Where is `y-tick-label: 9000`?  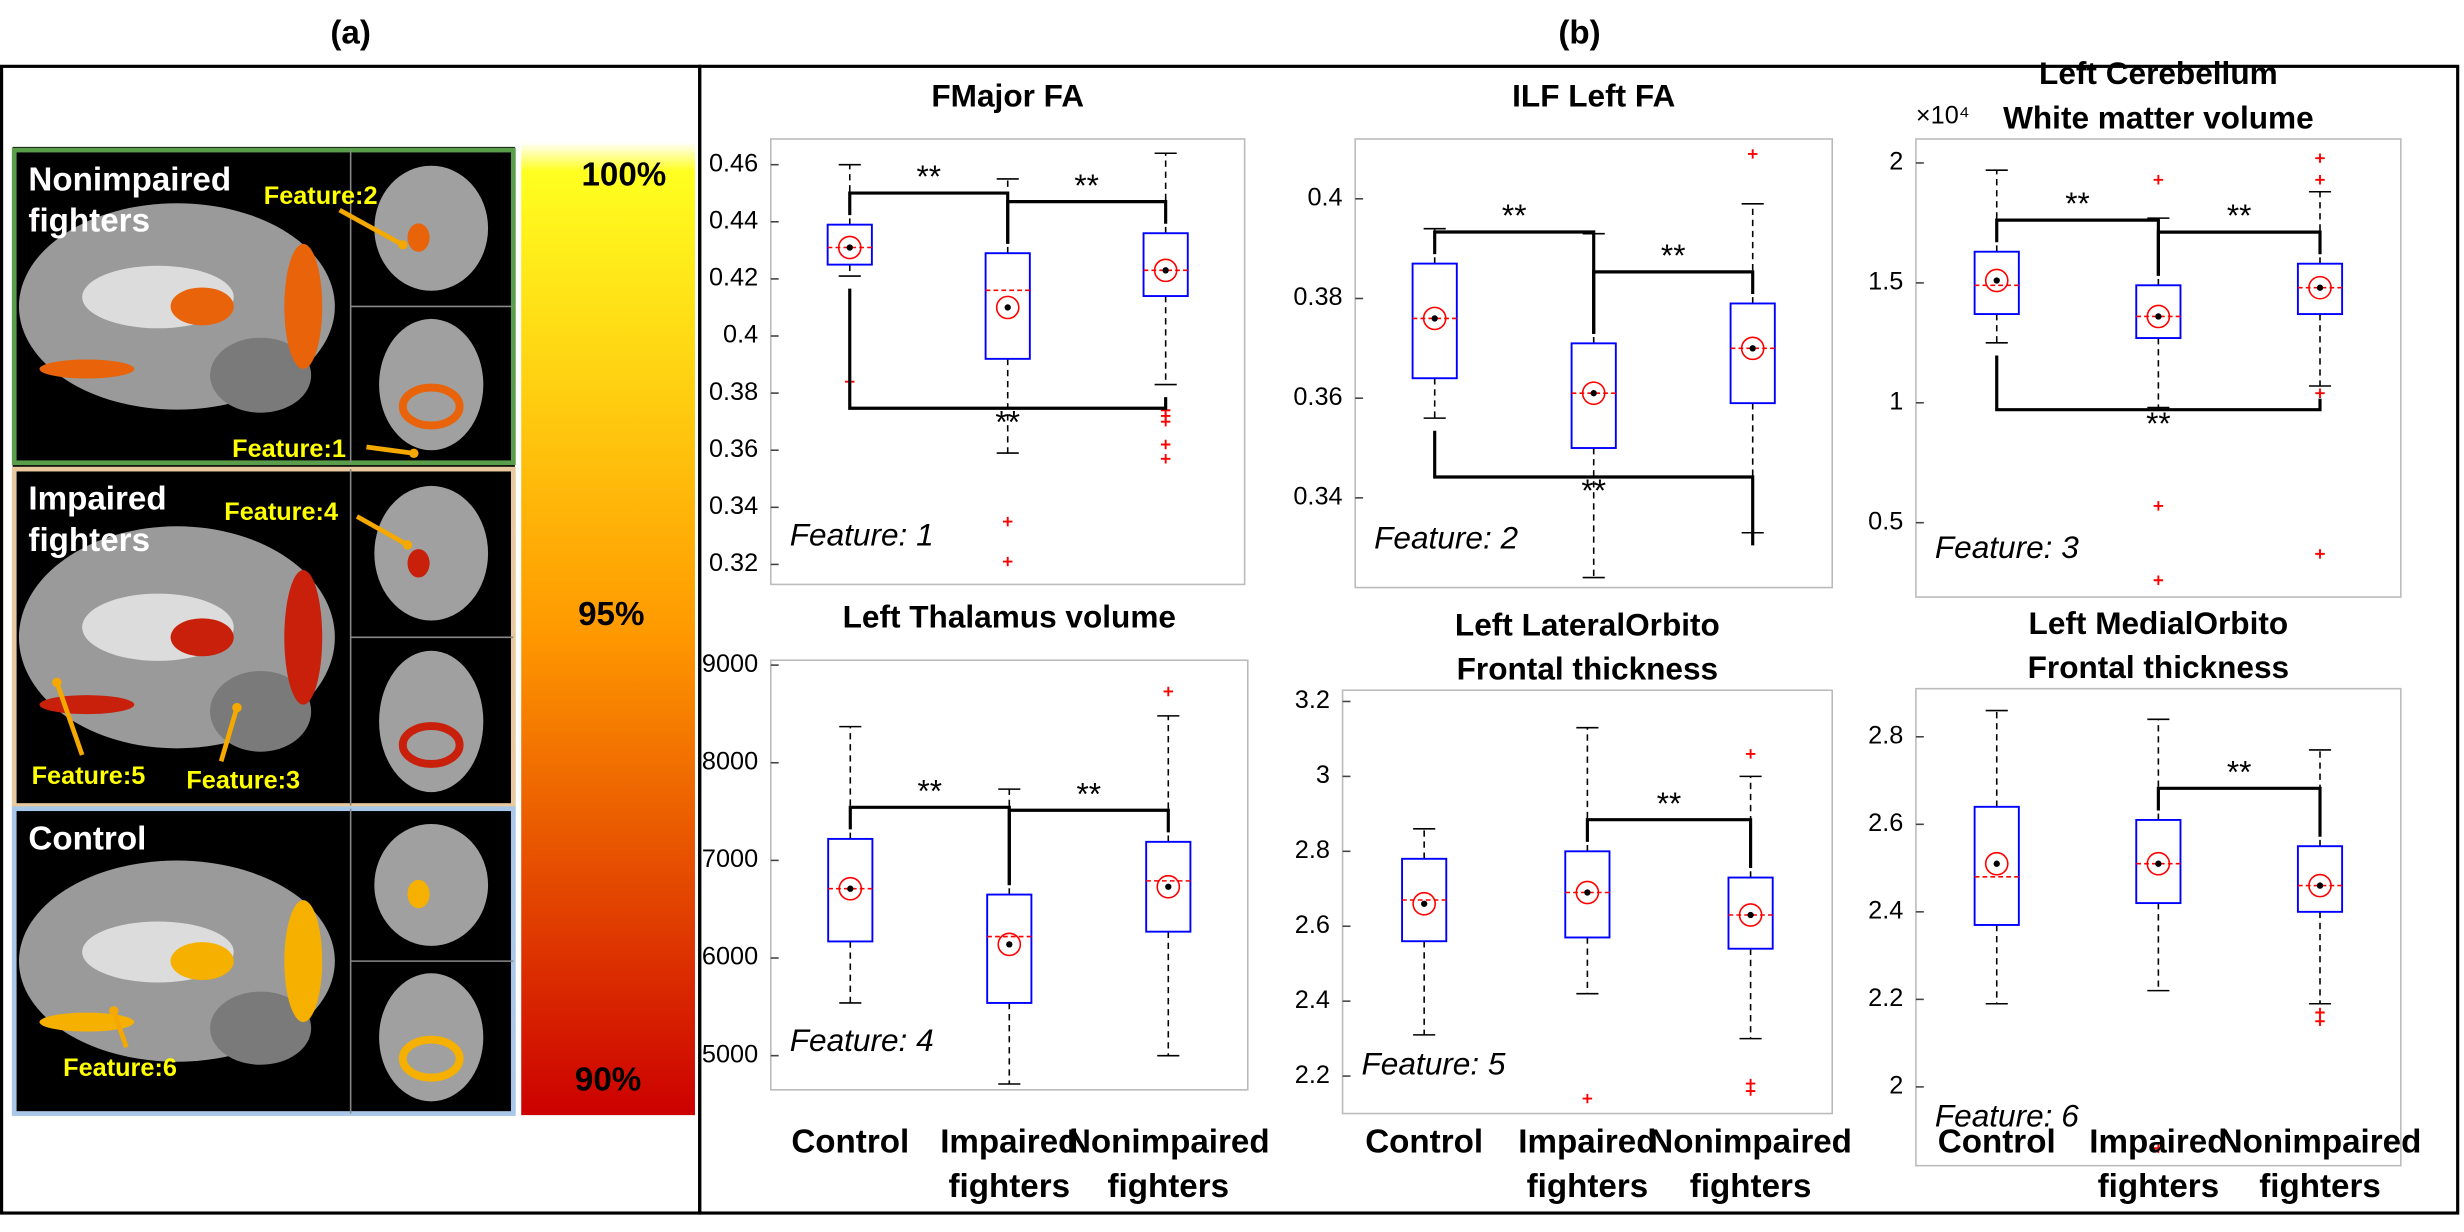 y-tick-label: 9000 is located at coordinates (730, 664).